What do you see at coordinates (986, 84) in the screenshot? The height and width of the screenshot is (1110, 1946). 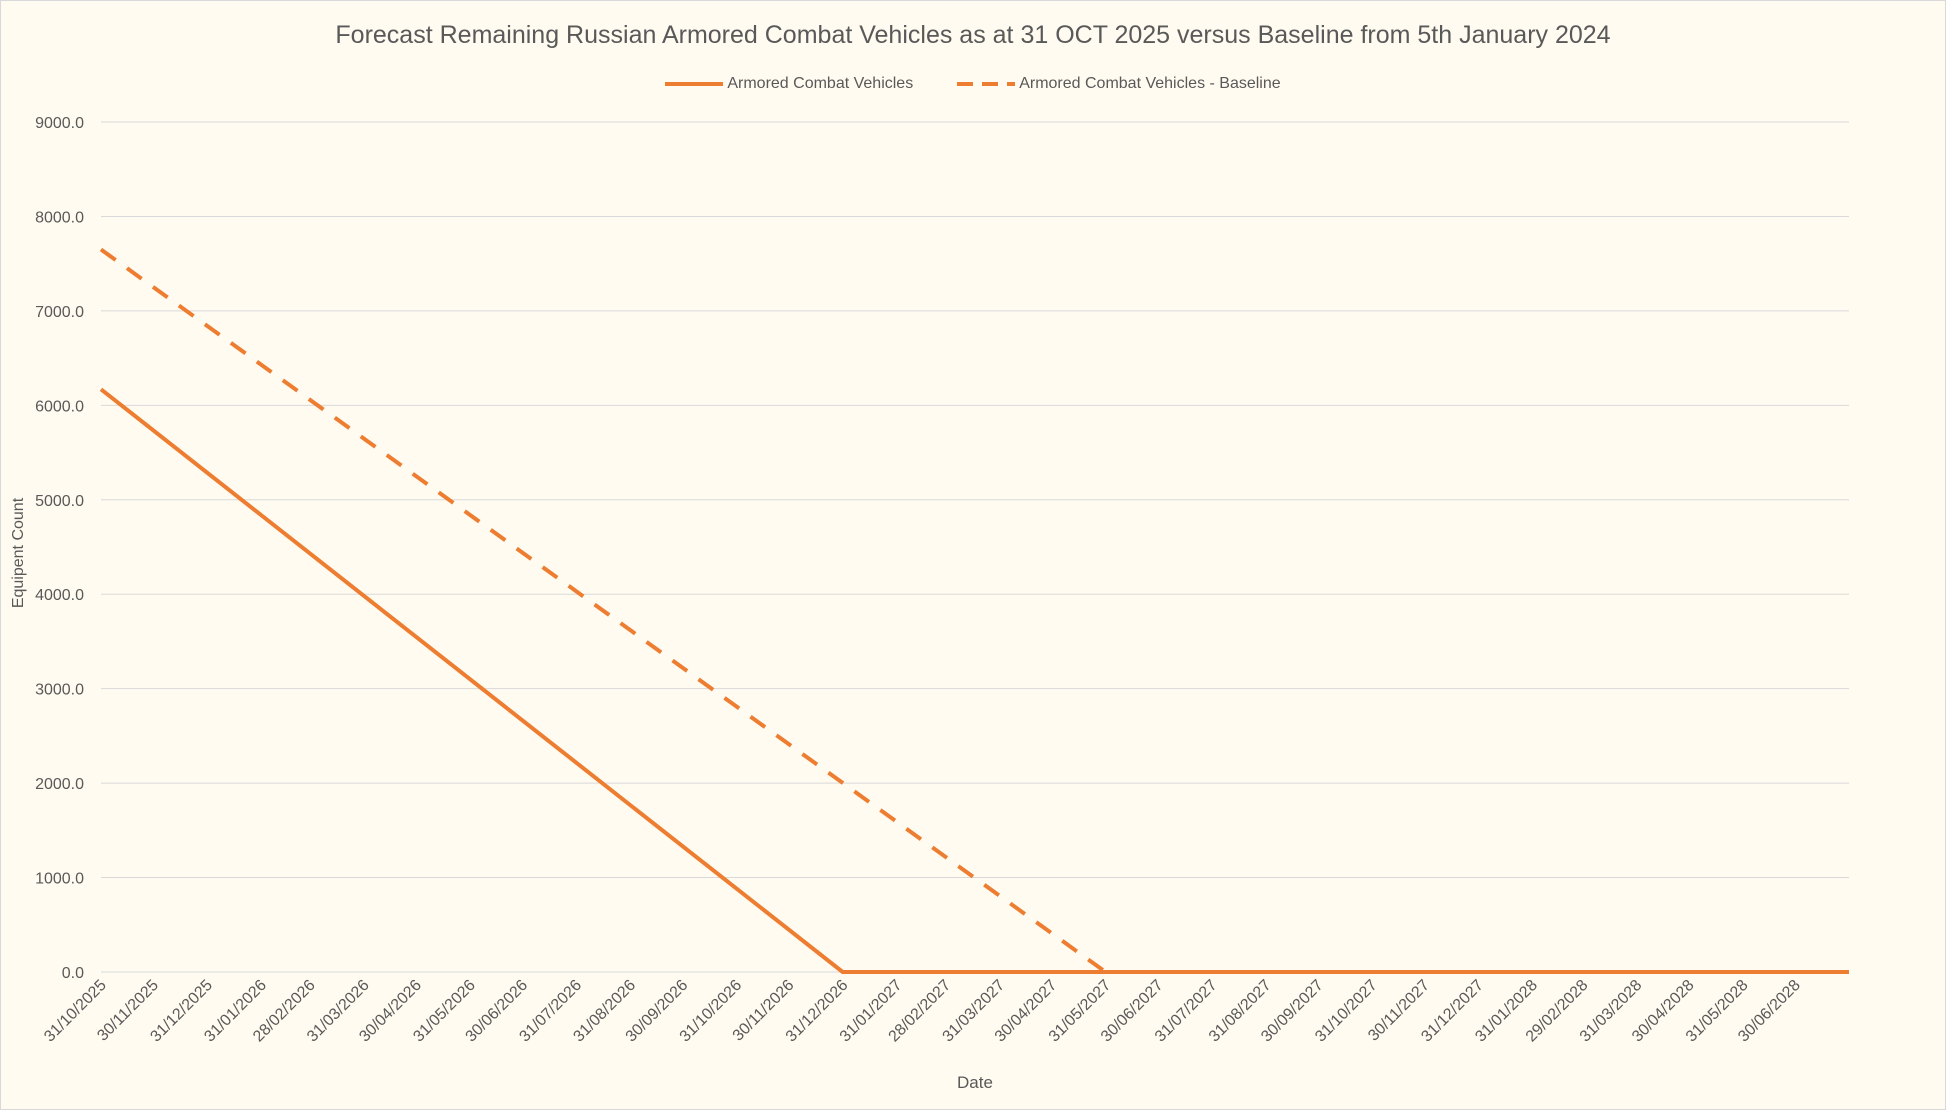 I see `legend-swatch-dashed` at bounding box center [986, 84].